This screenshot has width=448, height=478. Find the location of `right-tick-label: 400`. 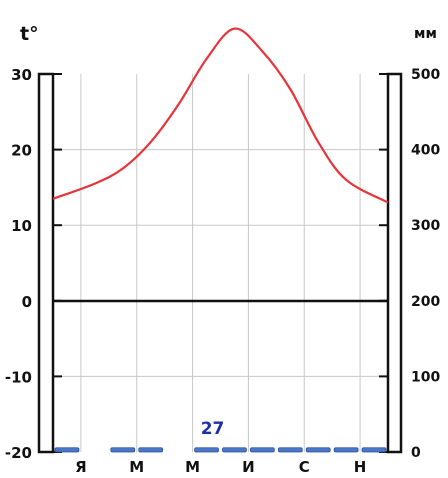

right-tick-label: 400 is located at coordinates (425, 151).